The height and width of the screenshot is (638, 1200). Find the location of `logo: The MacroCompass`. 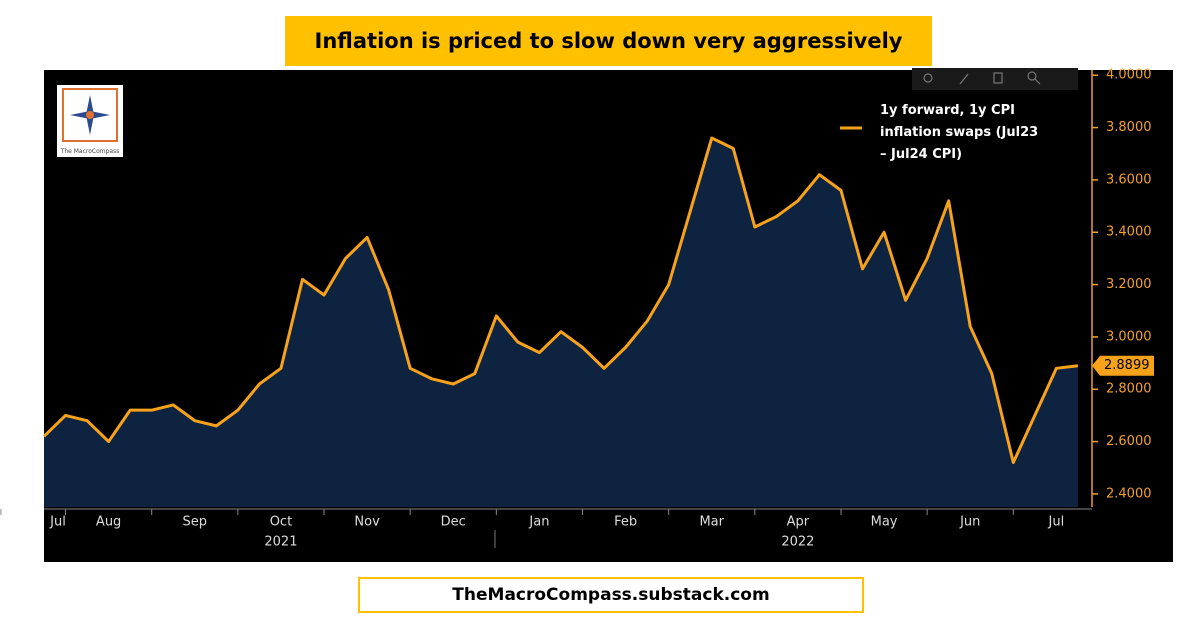

logo: The MacroCompass is located at coordinates (90, 121).